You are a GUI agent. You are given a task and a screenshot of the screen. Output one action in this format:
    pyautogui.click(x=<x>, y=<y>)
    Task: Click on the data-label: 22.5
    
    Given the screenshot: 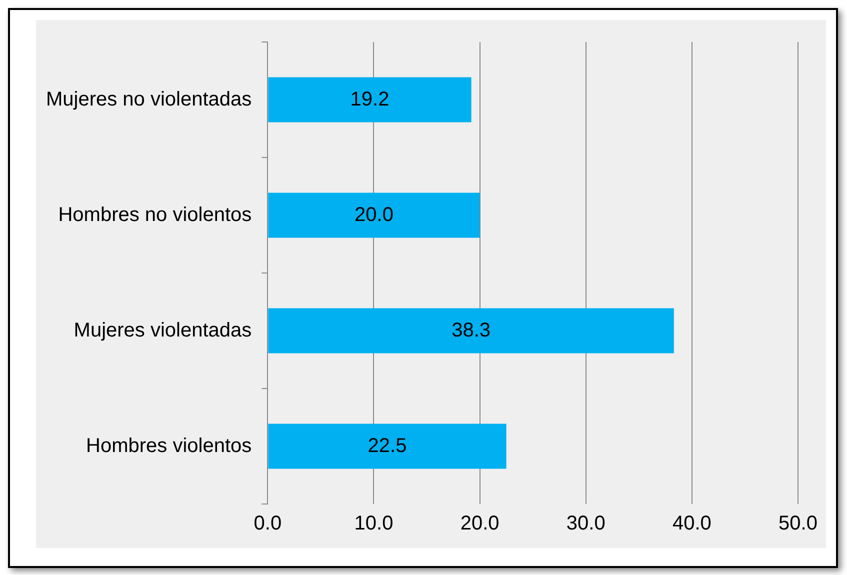 What is the action you would take?
    pyautogui.click(x=387, y=445)
    